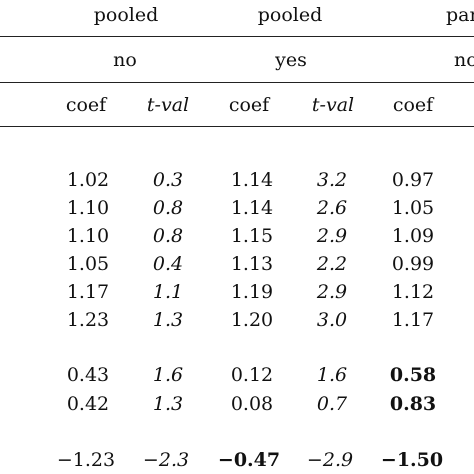 The width and height of the screenshot is (474, 474). I want to click on cell: 0.08, so click(252, 404).